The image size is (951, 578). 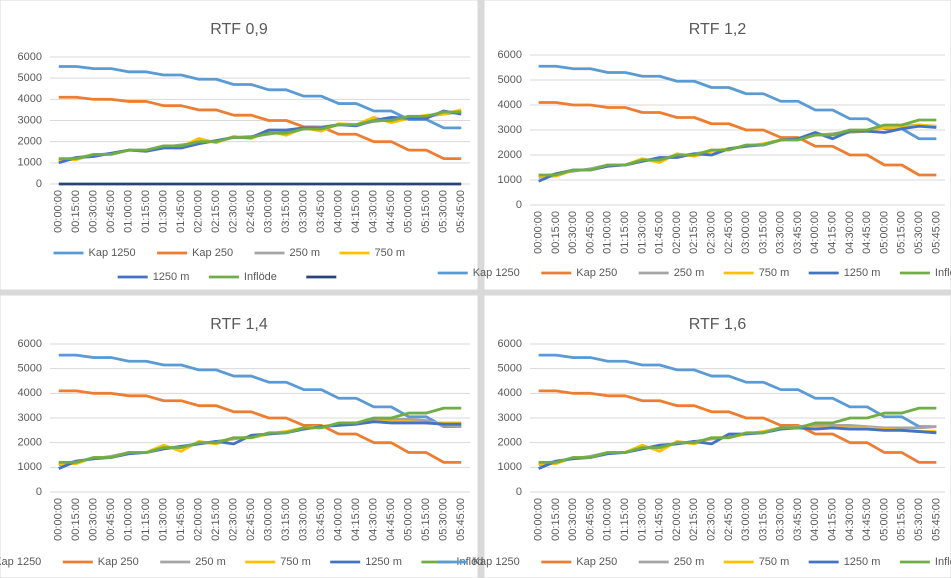 I want to click on x-tick-label: 04:00:00, so click(x=815, y=519).